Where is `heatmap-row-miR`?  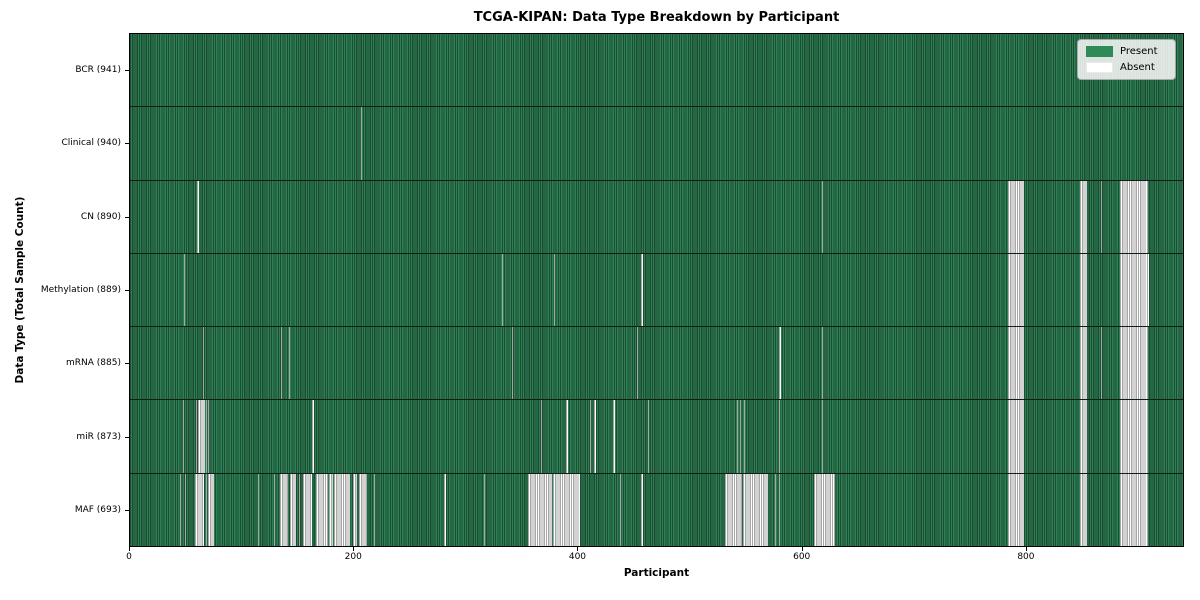
heatmap-row-miR is located at coordinates (656, 436).